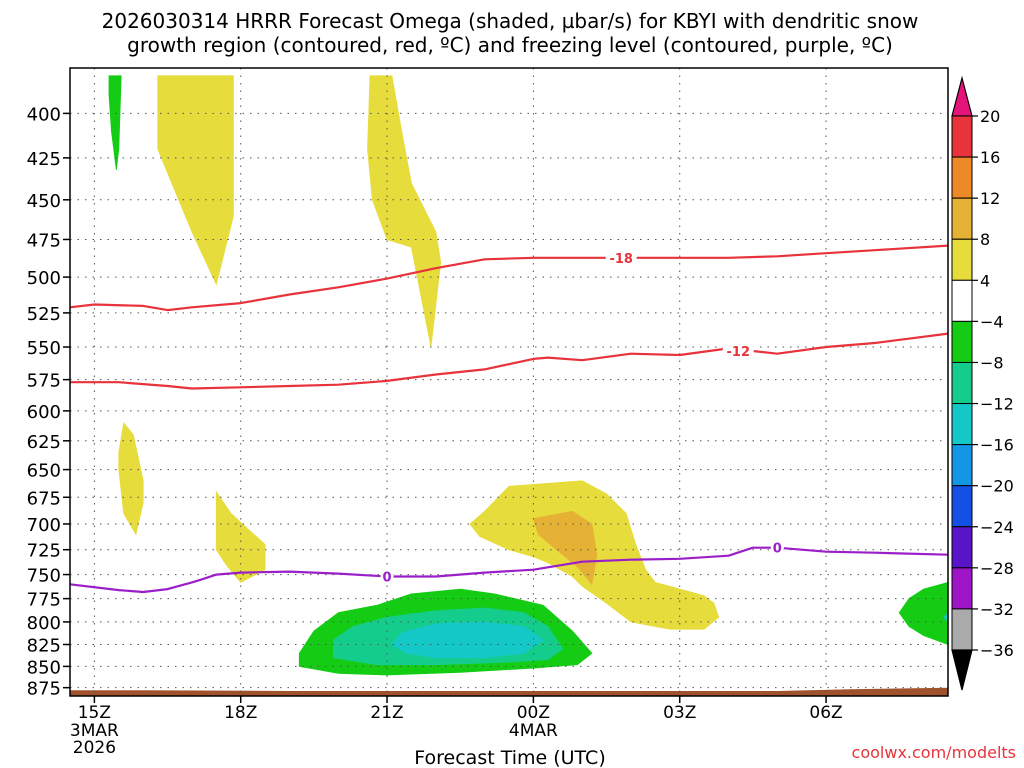 This screenshot has height=768, width=1024. I want to click on y-tick-label-825: 825, so click(44, 645).